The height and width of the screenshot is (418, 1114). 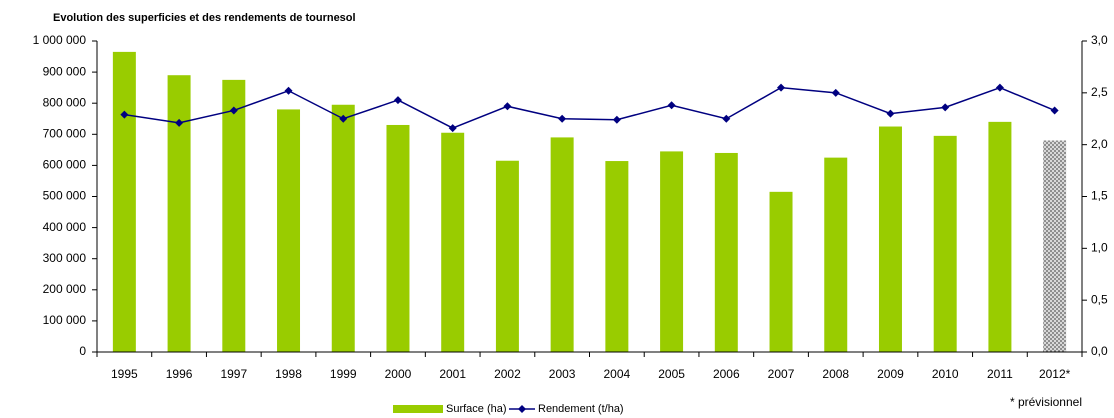 What do you see at coordinates (1046, 402) in the screenshot?
I see `annotation: * prévisionnel` at bounding box center [1046, 402].